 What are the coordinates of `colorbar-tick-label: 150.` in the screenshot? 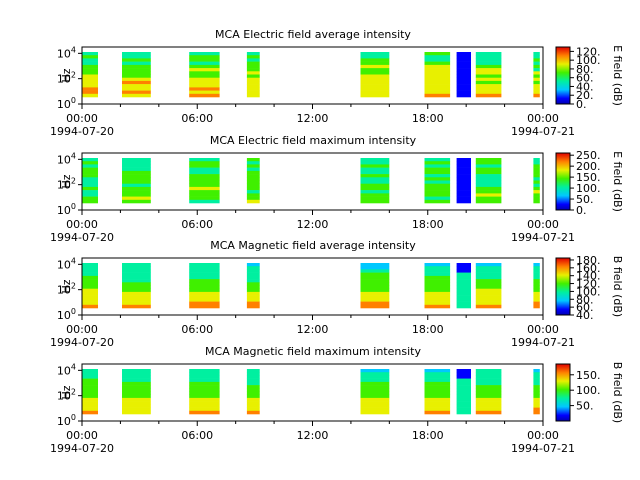 It's located at (588, 375).